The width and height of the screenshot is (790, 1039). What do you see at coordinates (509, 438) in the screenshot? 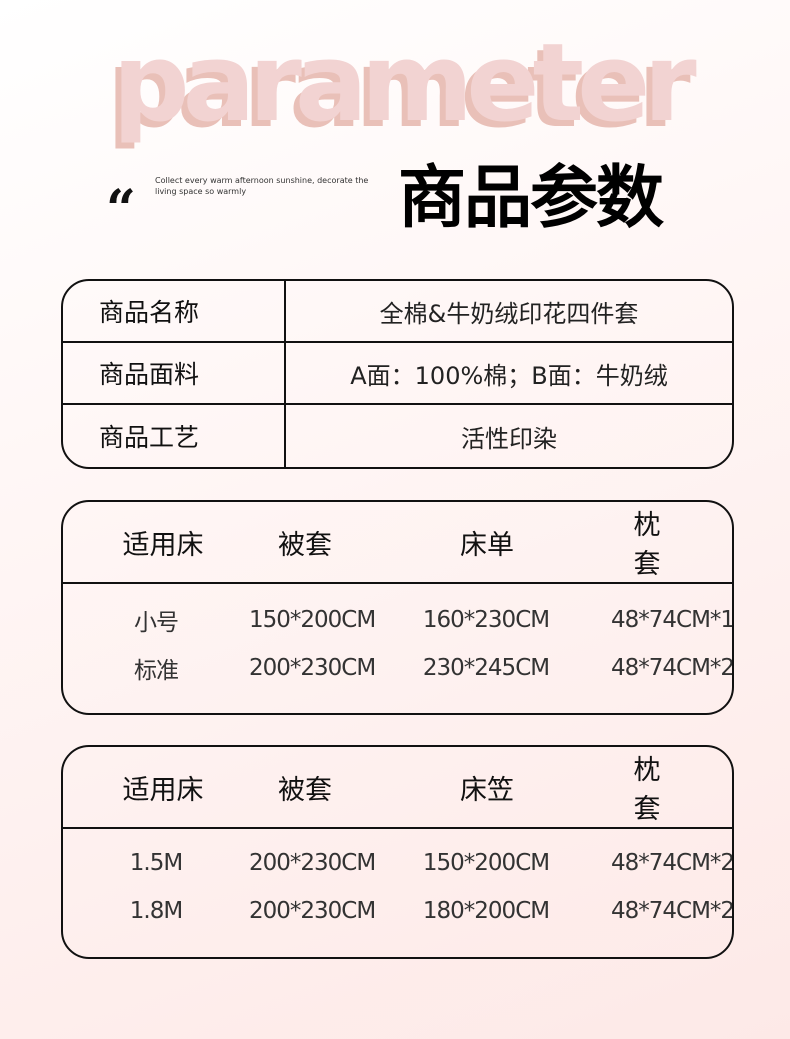
I see `info-value: 活性印染` at bounding box center [509, 438].